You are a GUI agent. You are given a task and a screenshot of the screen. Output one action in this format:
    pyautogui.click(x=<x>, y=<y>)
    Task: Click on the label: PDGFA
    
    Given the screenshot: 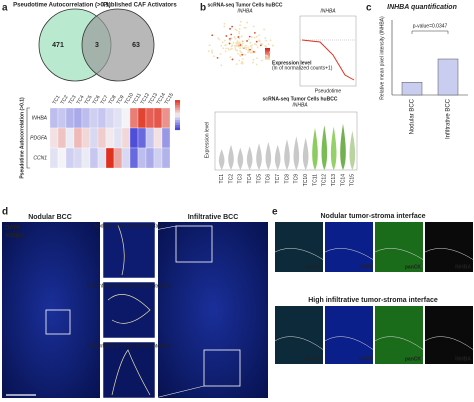 What is the action you would take?
    pyautogui.click(x=39, y=138)
    